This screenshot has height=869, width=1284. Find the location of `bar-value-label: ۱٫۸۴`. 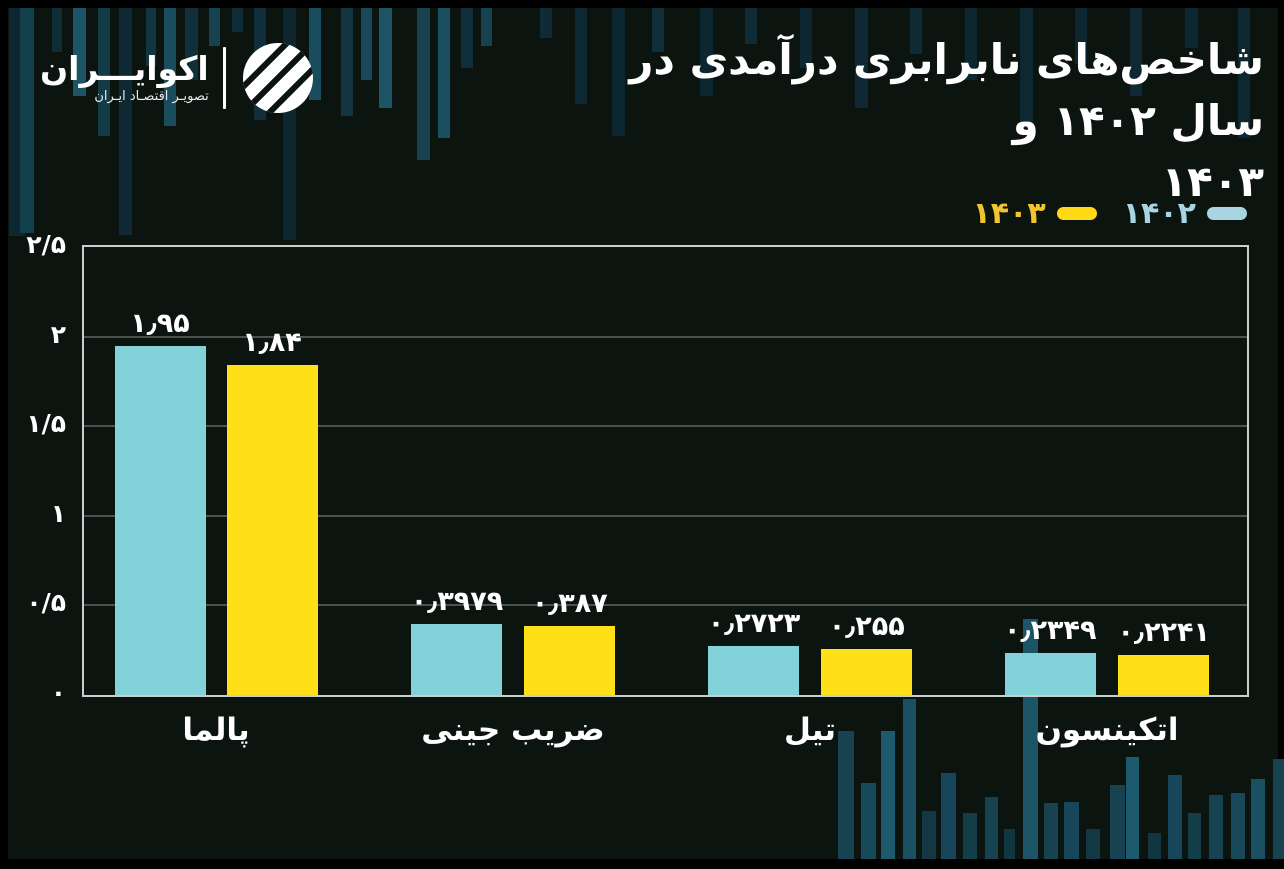

bar-value-label: ۱٫۸۴ is located at coordinates (272, 342).